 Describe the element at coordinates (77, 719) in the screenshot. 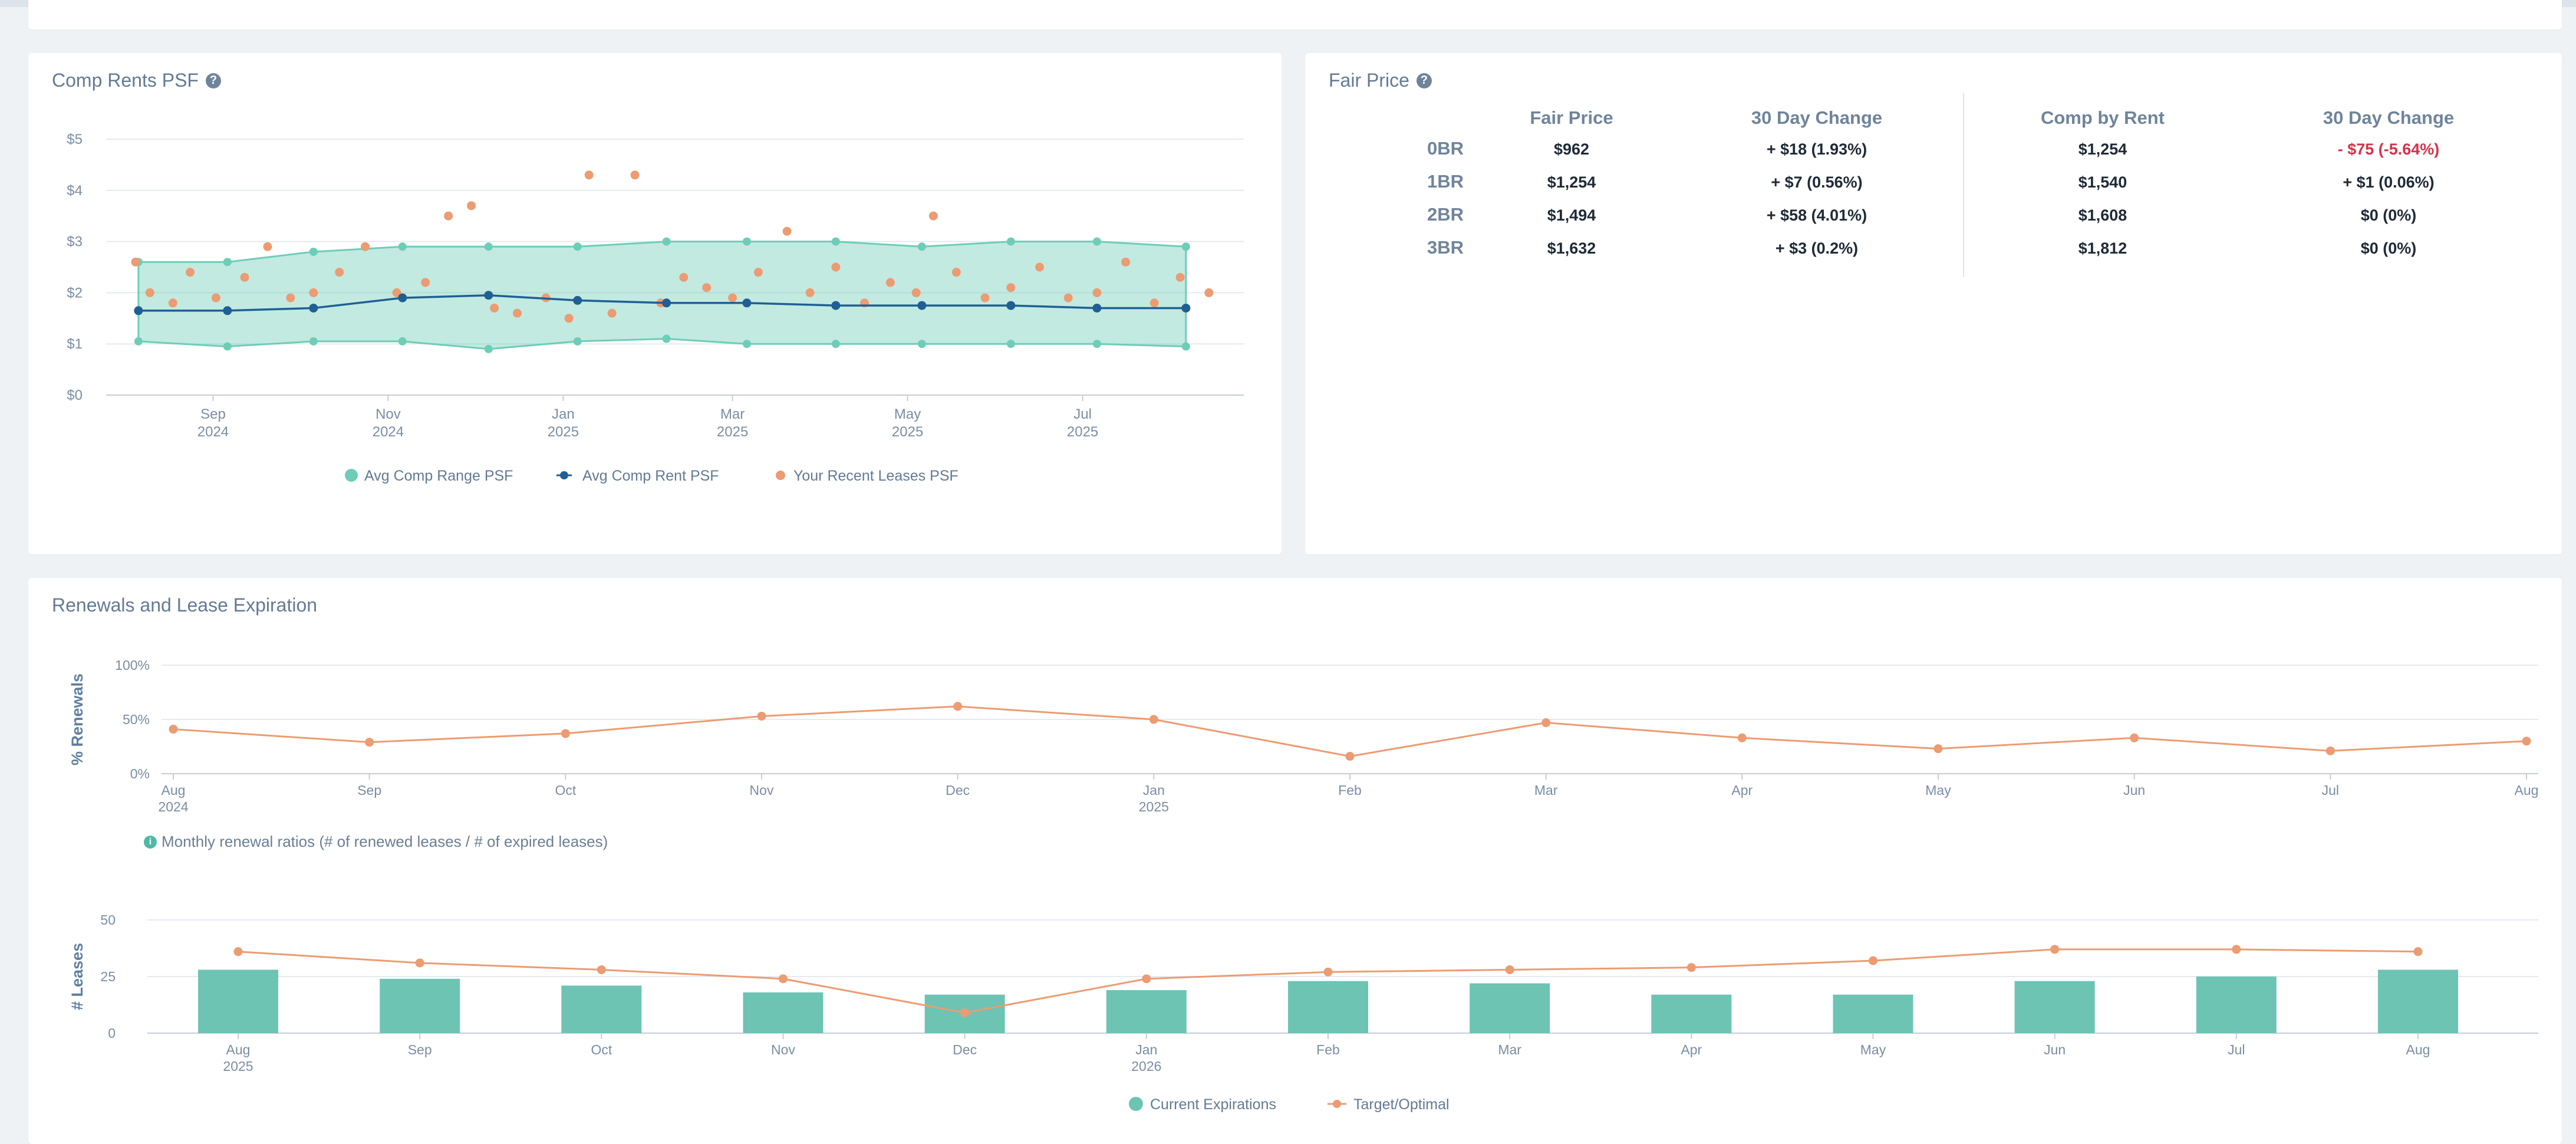

I see `y-axis-label: % Renewals` at that location.